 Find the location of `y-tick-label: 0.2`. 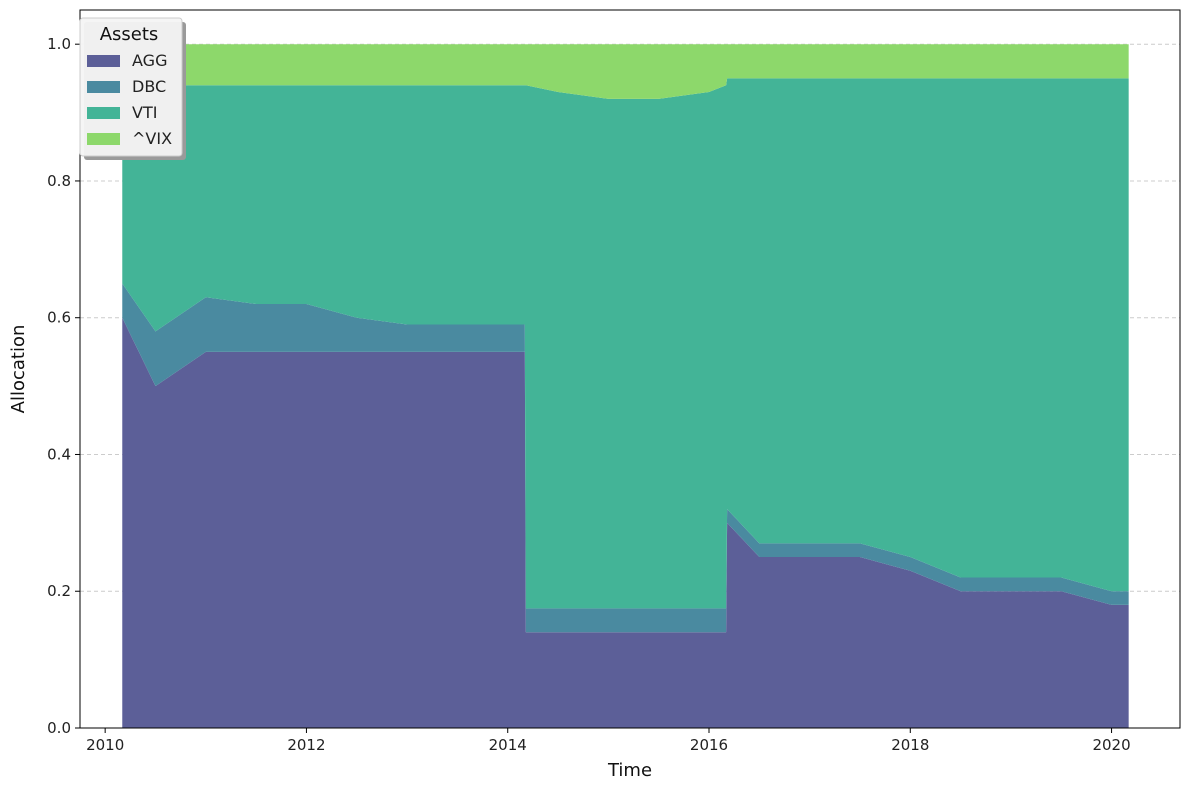

y-tick-label: 0.2 is located at coordinates (59, 591).